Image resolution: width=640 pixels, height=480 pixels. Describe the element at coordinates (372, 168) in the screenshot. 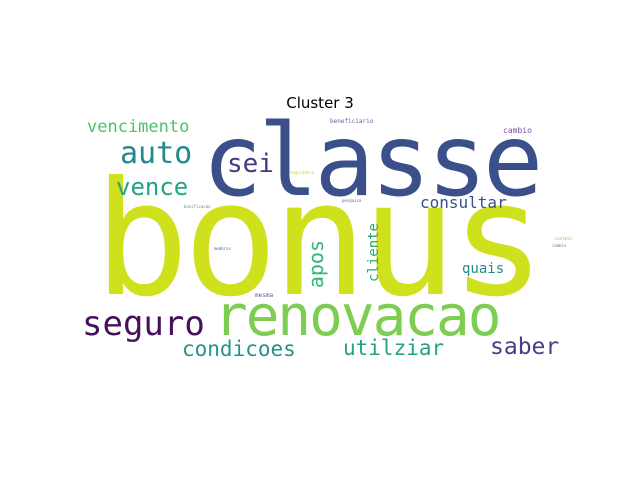

I see `word-classe: classe` at that location.